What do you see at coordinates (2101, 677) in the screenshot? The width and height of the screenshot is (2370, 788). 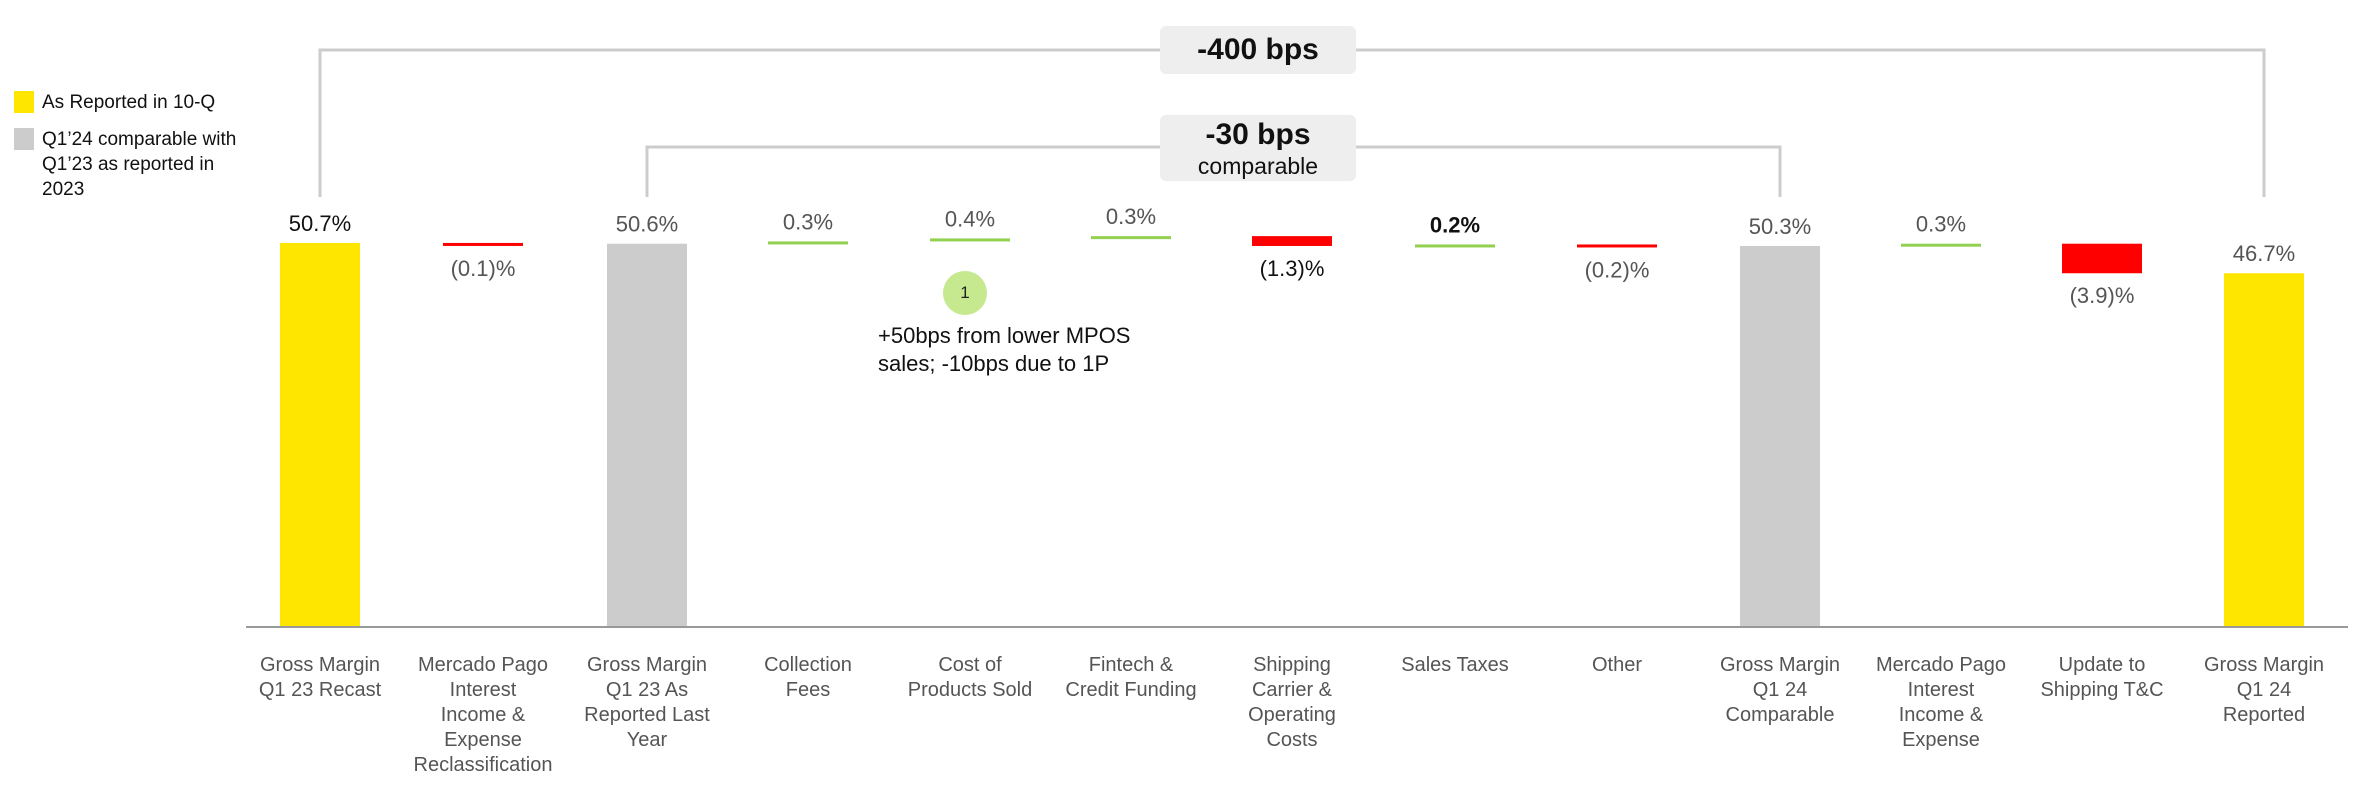 I see `category-label-12: Update to Shipping T&C` at bounding box center [2101, 677].